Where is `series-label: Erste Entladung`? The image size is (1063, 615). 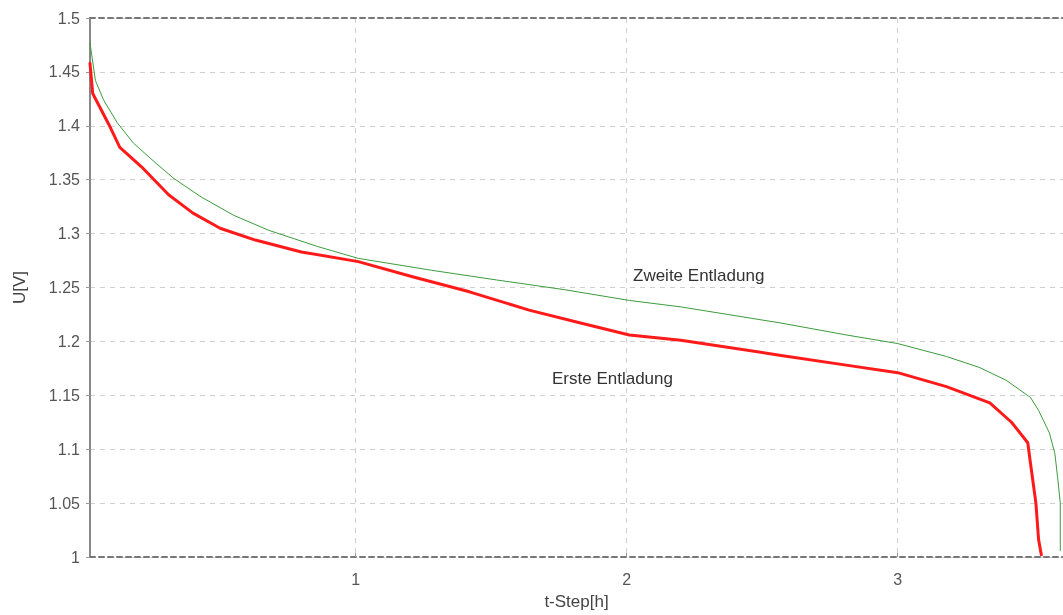 series-label: Erste Entladung is located at coordinates (612, 378).